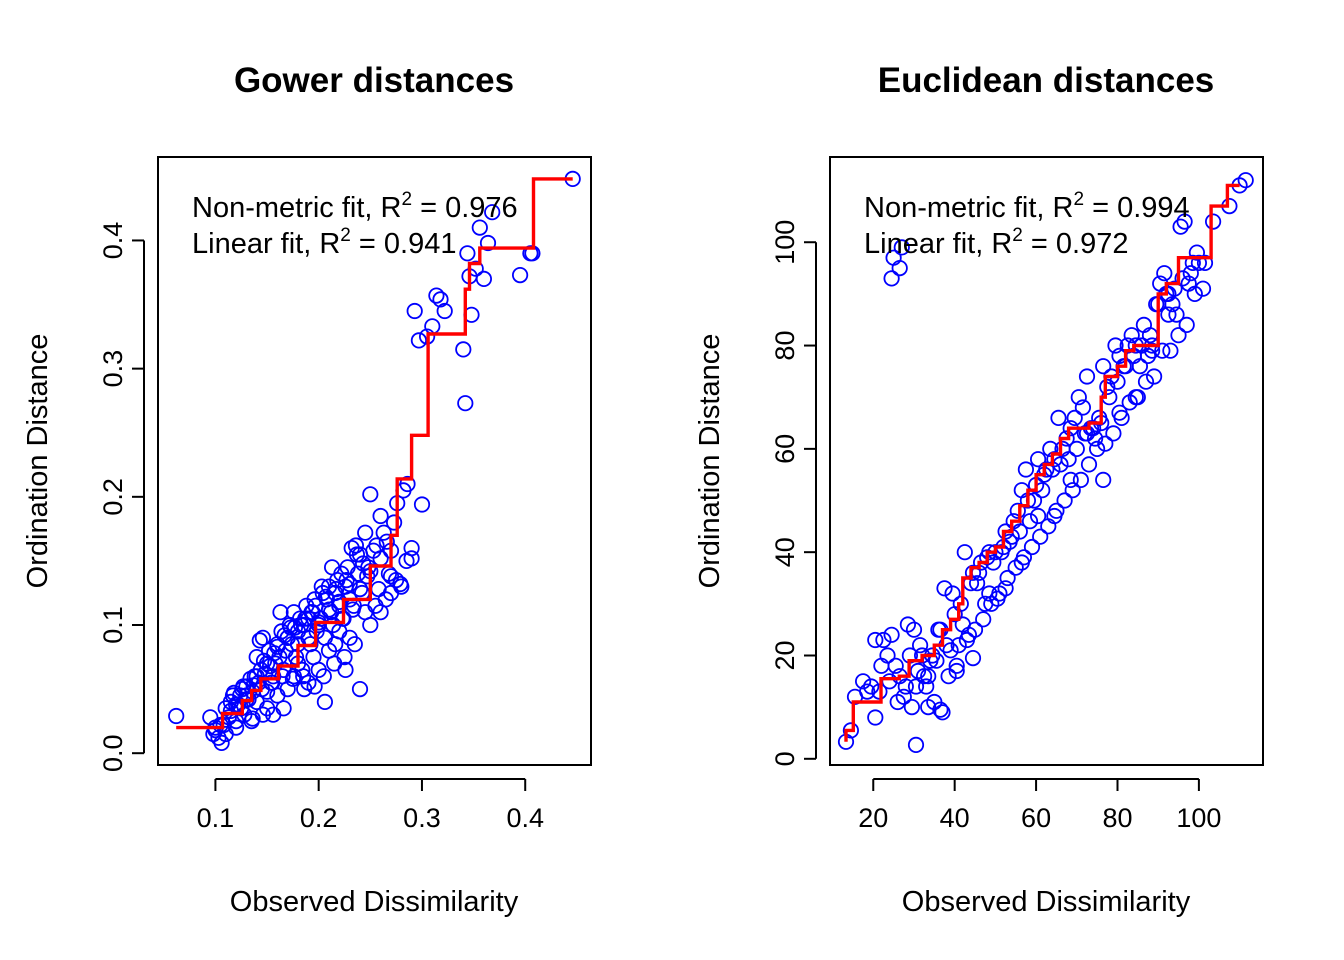  I want to click on gower-y-tick-label: 0.0, so click(113, 753).